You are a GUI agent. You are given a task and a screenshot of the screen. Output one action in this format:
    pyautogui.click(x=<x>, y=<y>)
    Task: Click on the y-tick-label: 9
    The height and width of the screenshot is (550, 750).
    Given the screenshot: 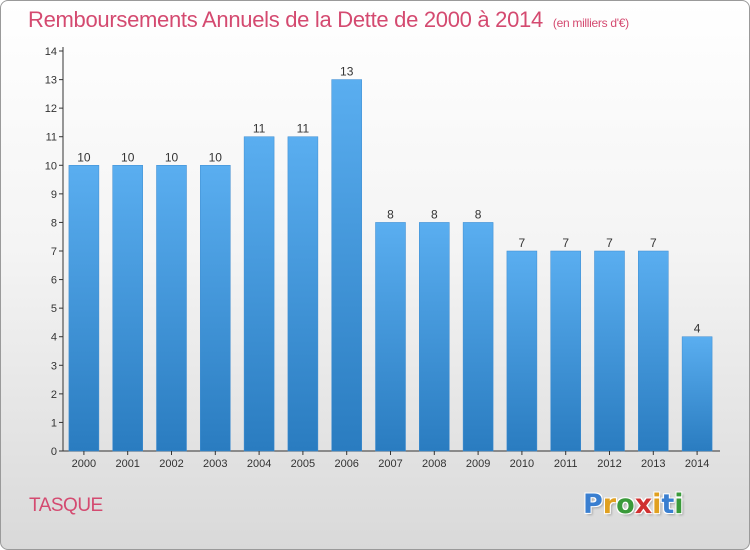 What is the action you would take?
    pyautogui.click(x=54, y=195)
    